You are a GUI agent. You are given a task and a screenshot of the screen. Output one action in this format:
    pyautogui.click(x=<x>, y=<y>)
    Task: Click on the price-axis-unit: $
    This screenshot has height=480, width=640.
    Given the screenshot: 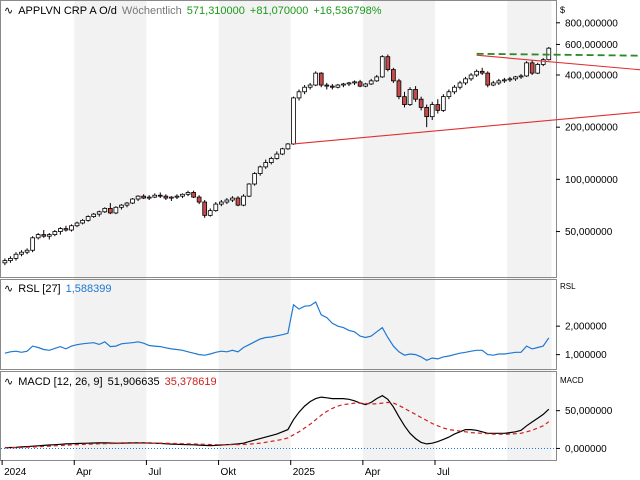 What is the action you would take?
    pyautogui.click(x=562, y=10)
    